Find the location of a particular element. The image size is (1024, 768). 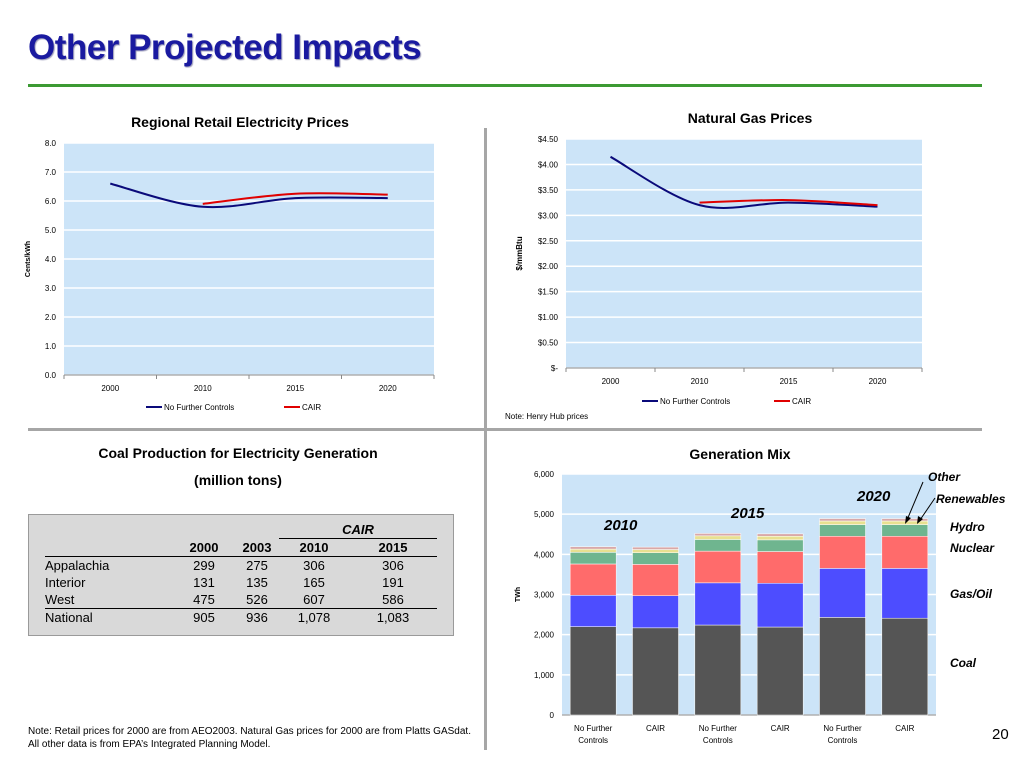

y-tick-label: 5.0 is located at coordinates (51, 230).